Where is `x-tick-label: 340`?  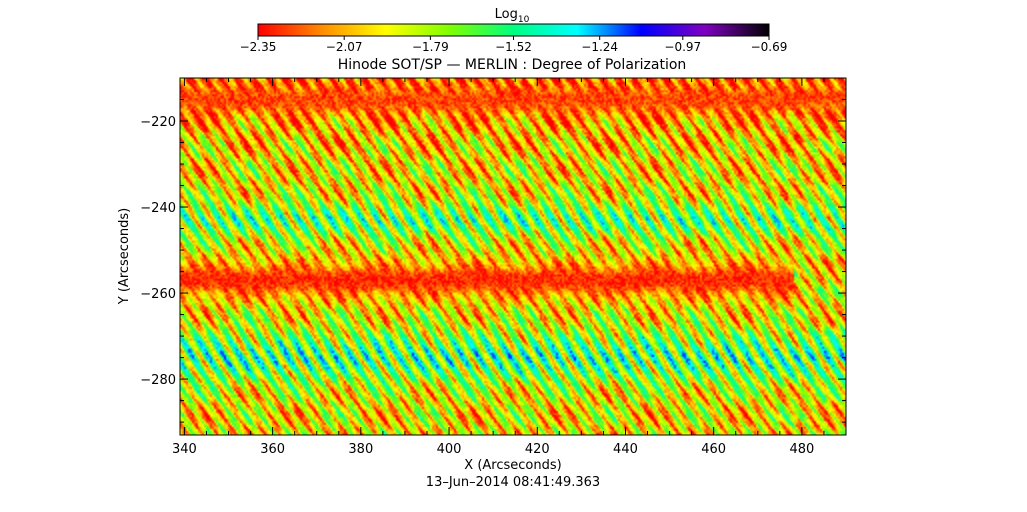 x-tick-label: 340 is located at coordinates (184, 449).